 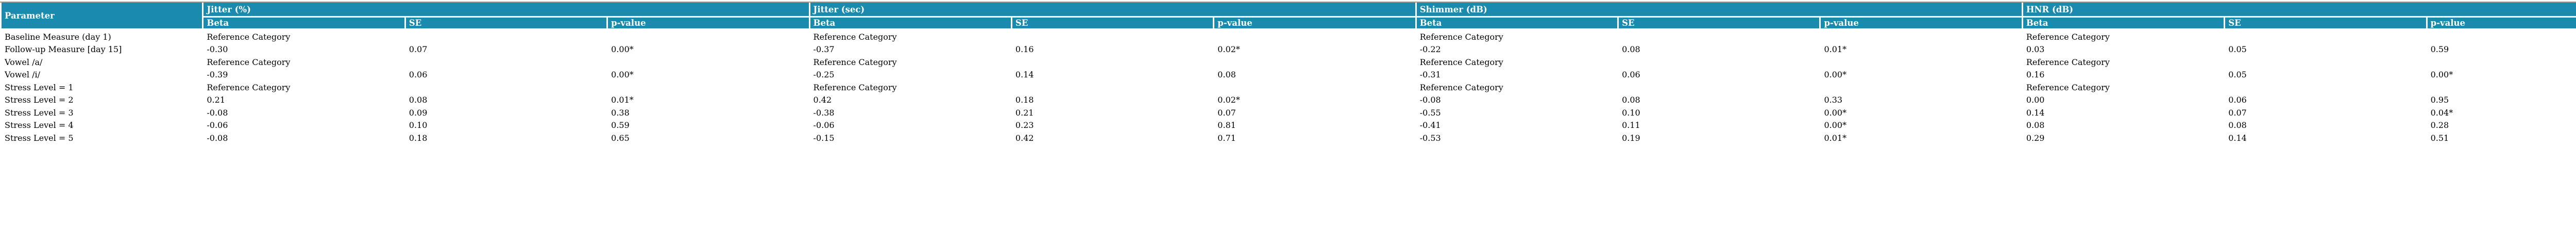 I want to click on table-cell: 0.33, so click(x=1833, y=100).